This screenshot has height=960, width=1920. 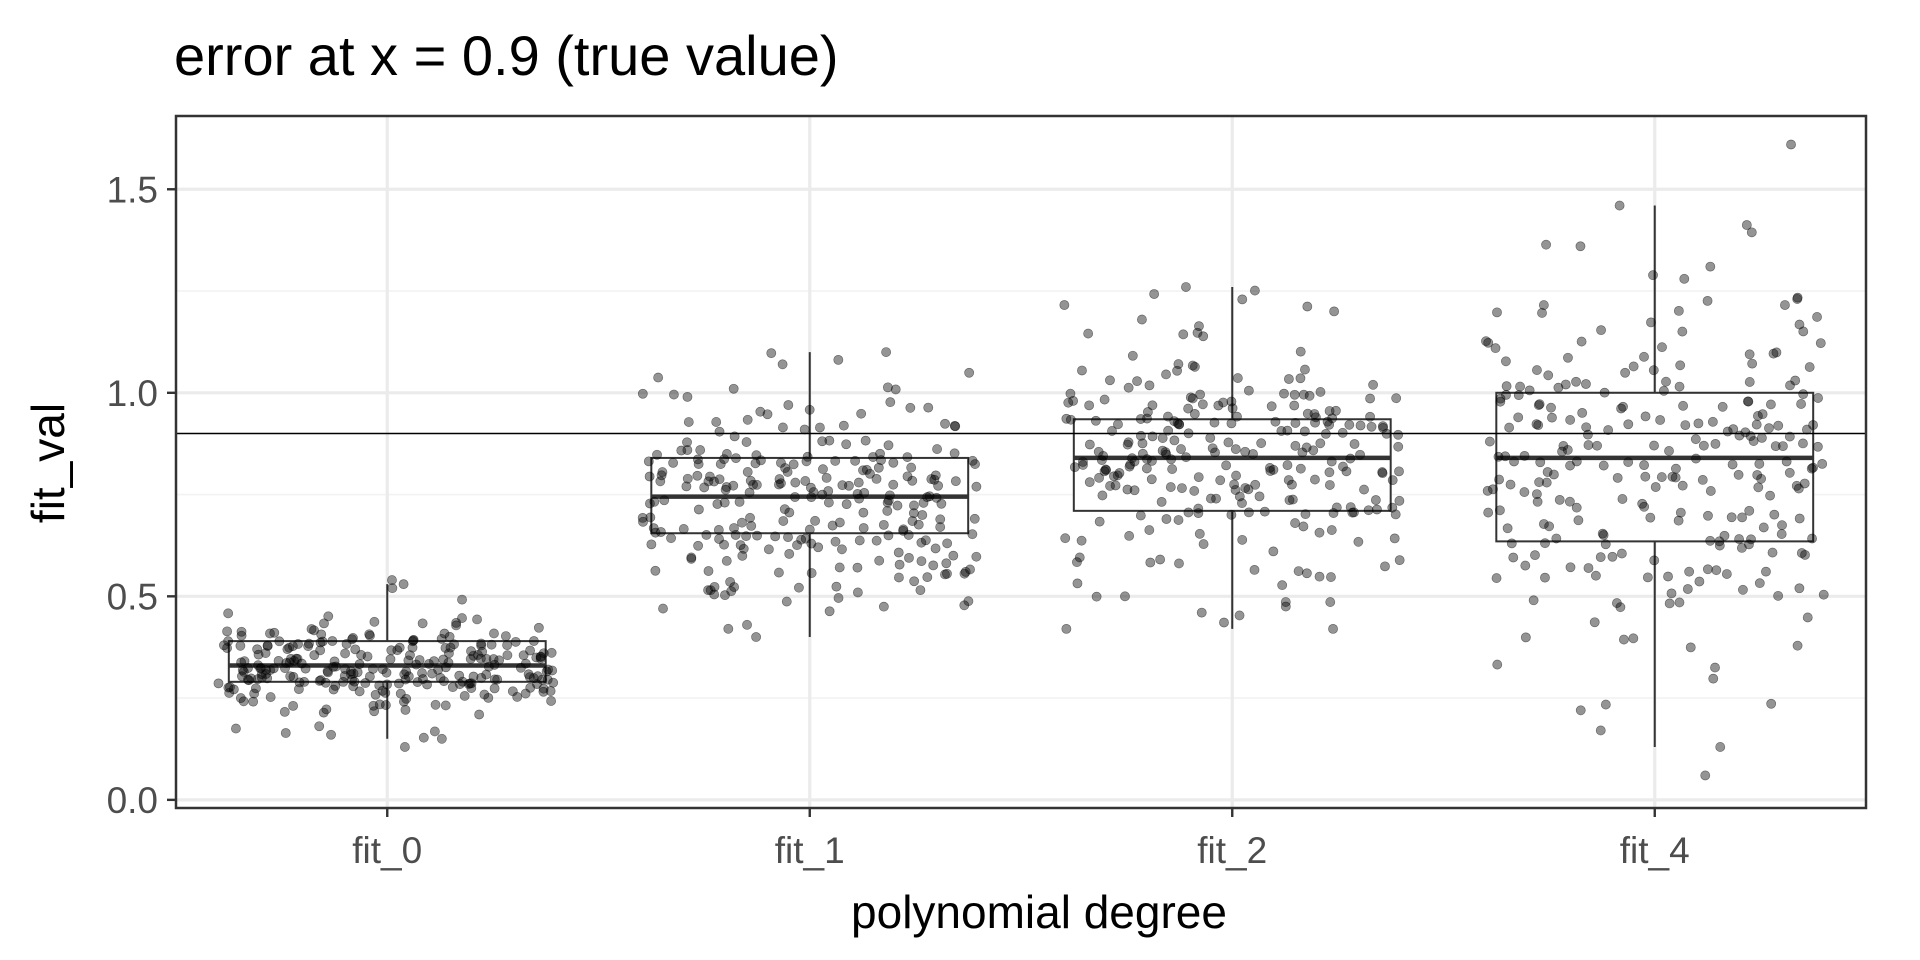 What do you see at coordinates (132, 393) in the screenshot?
I see `y-tick-label: 1.0` at bounding box center [132, 393].